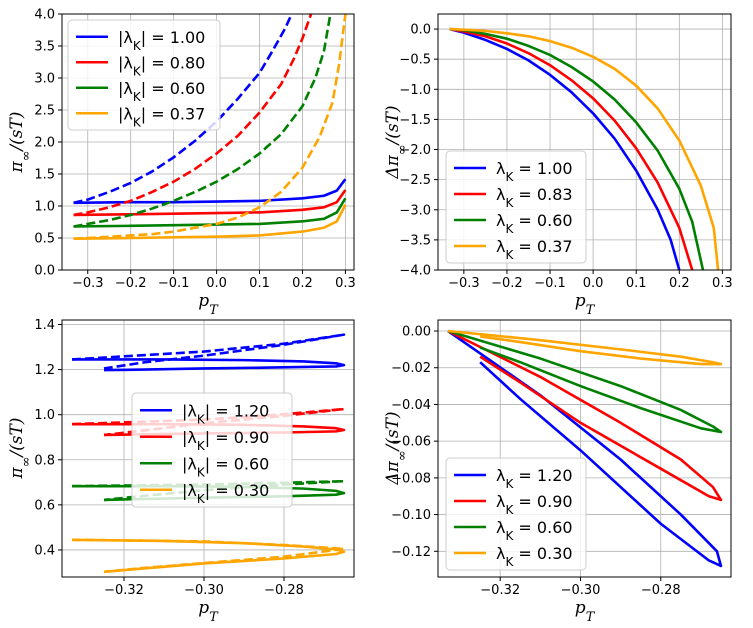 This screenshot has width=753, height=628. Describe the element at coordinates (44, 325) in the screenshot. I see `y-tick-label: 1.4` at that location.